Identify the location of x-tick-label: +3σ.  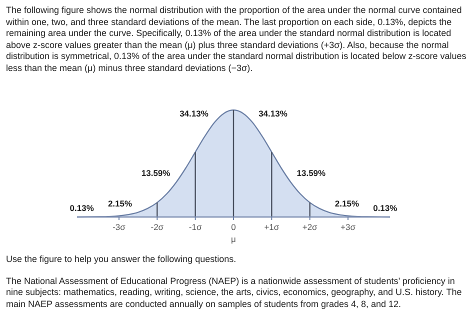
(348, 227).